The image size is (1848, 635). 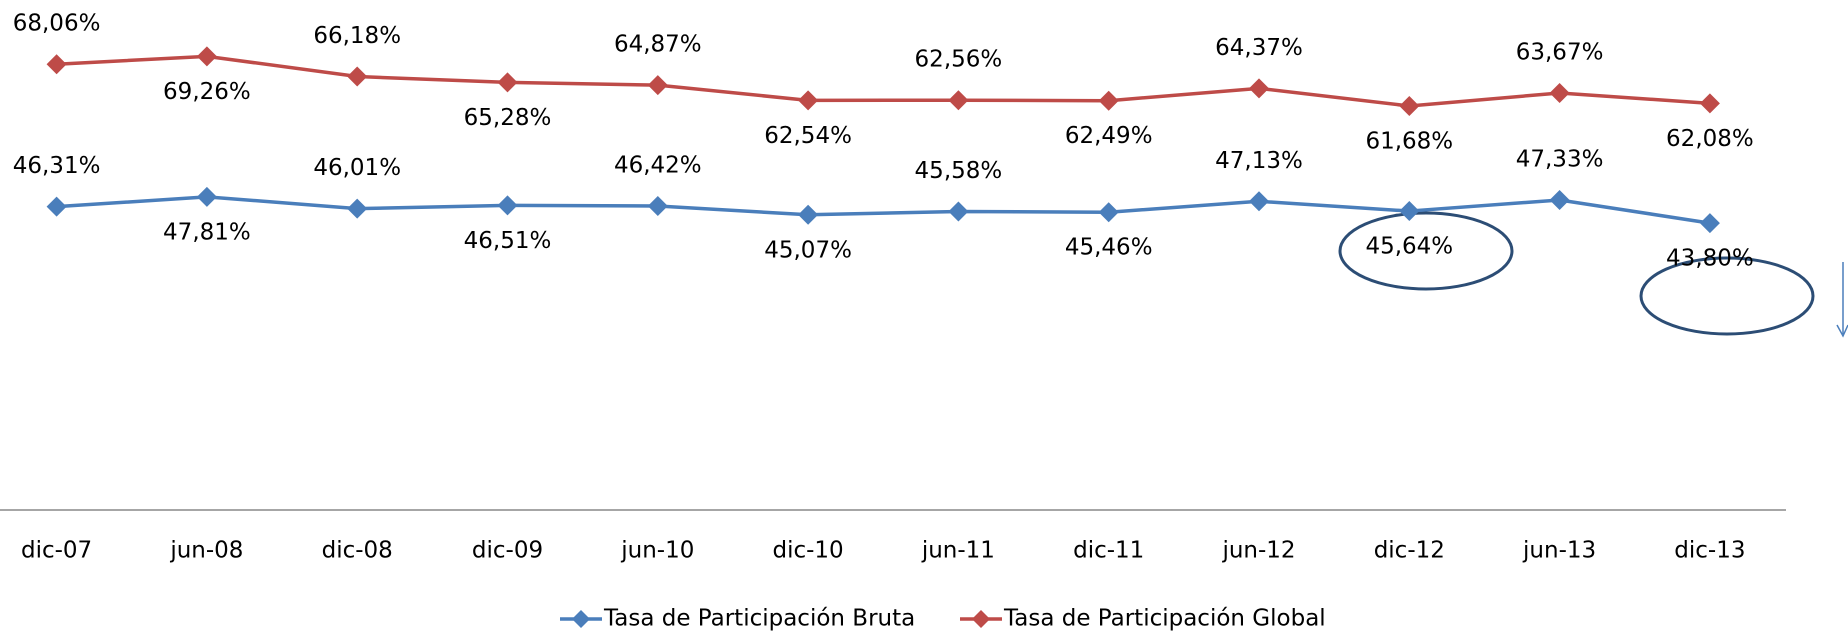 I want to click on data-label: 45,46%, so click(x=1109, y=248).